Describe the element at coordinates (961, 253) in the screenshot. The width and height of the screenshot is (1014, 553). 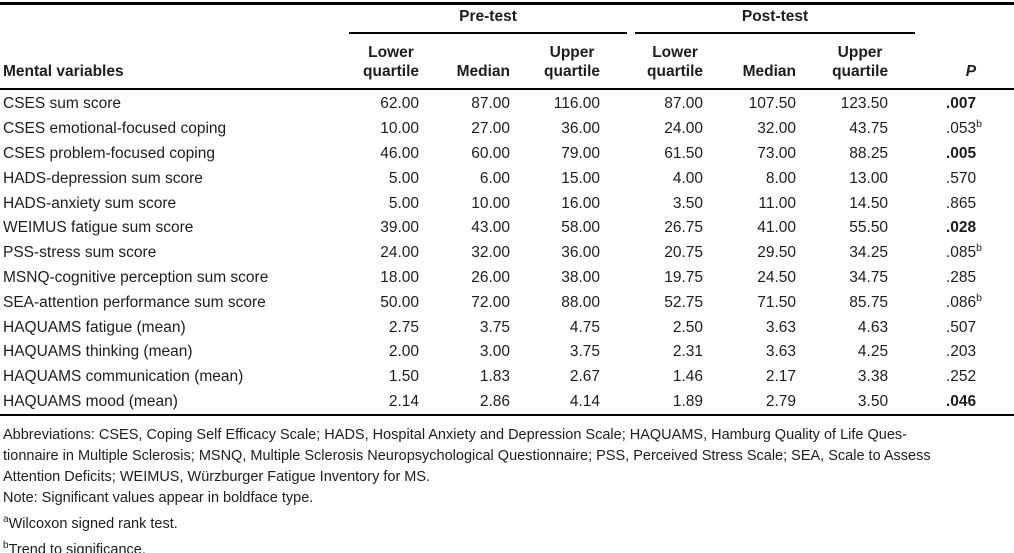
I see `p-value-text: .085` at that location.